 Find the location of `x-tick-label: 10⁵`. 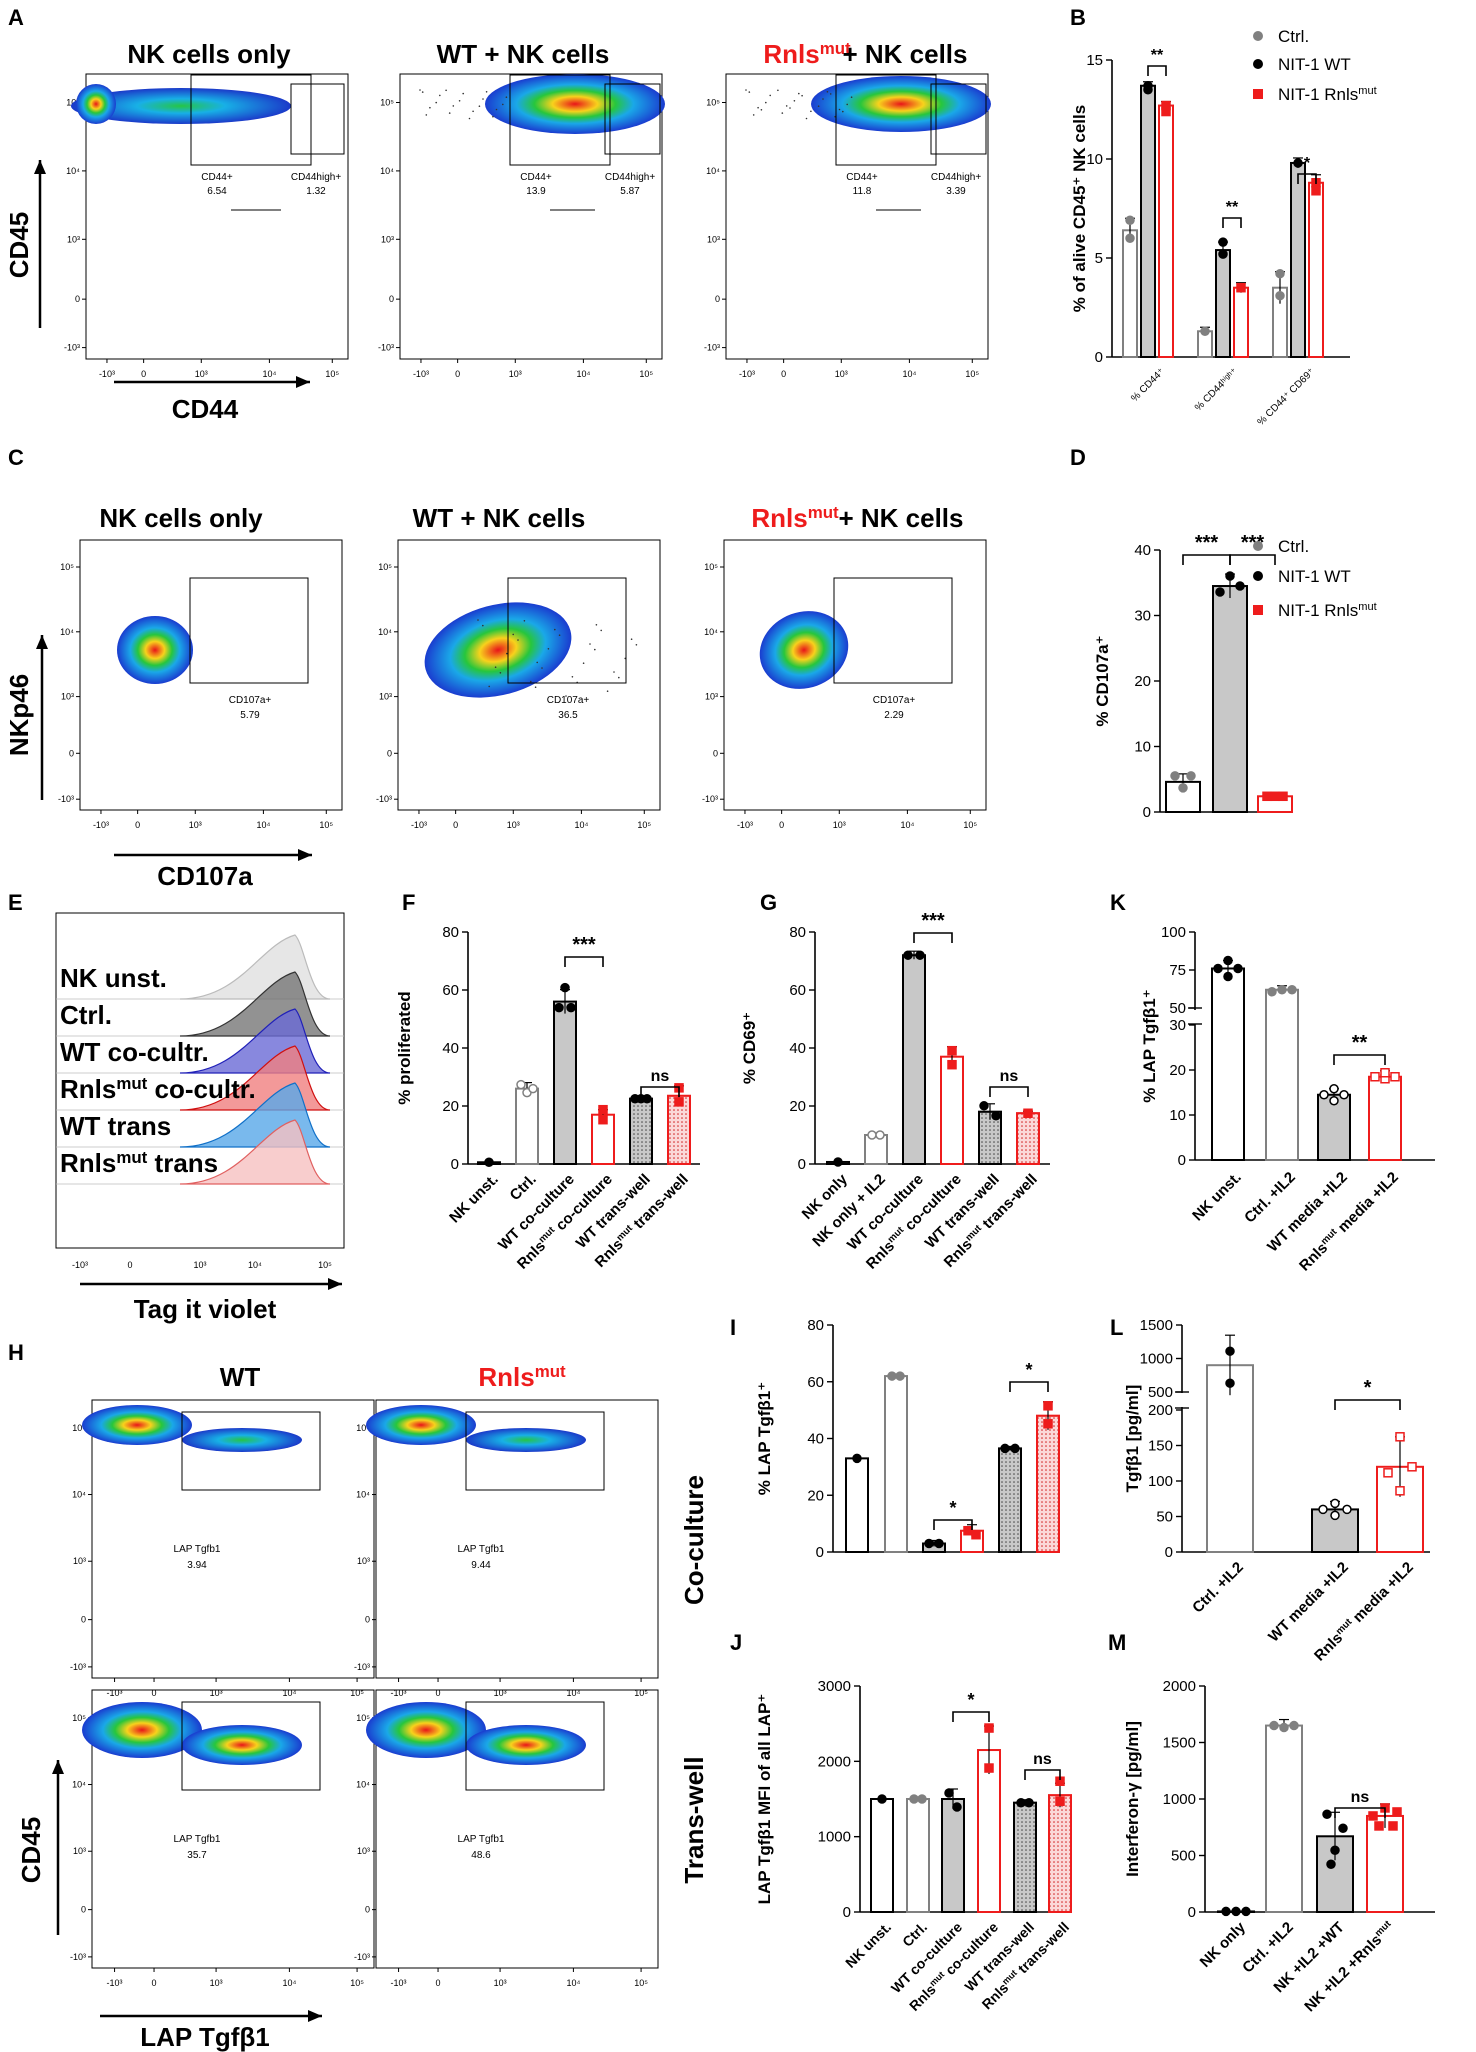

x-tick-label: 10⁵ is located at coordinates (325, 1265).